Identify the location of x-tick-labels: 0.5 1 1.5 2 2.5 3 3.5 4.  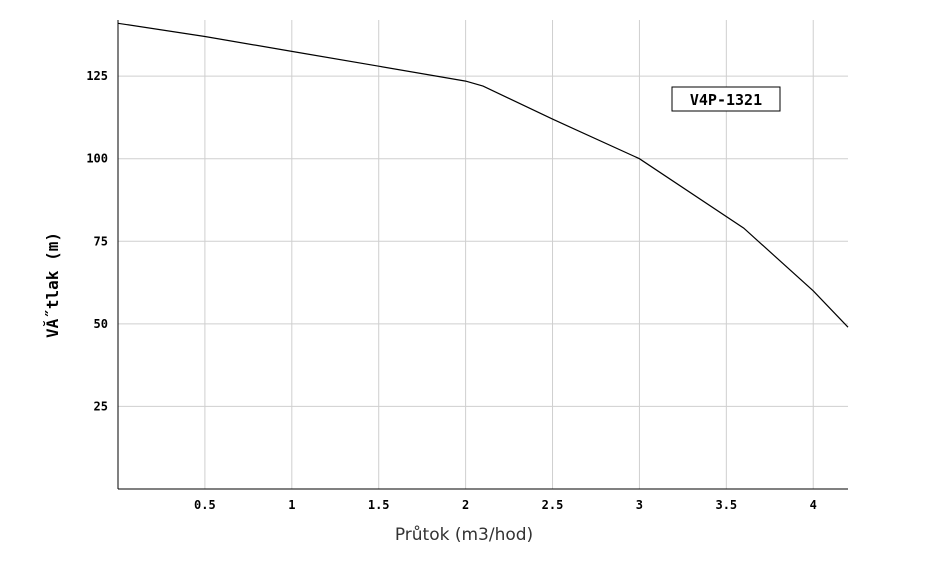
(505, 505).